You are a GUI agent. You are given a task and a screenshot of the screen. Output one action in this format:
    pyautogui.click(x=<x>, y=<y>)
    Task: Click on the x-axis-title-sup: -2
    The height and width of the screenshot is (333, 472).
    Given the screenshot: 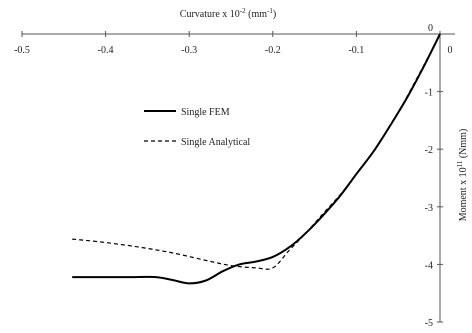 What is the action you would take?
    pyautogui.click(x=243, y=11)
    